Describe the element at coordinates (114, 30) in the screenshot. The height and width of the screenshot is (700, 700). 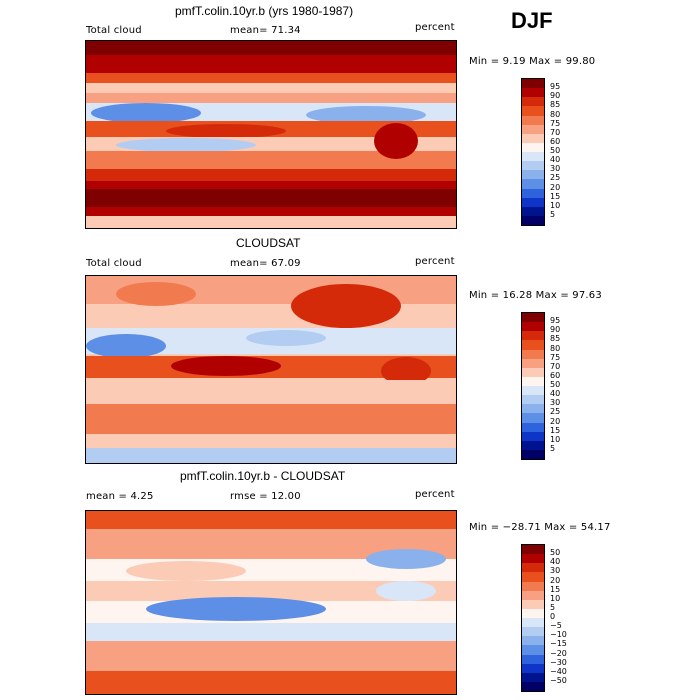
I see `panel-left-label: Total cloud` at that location.